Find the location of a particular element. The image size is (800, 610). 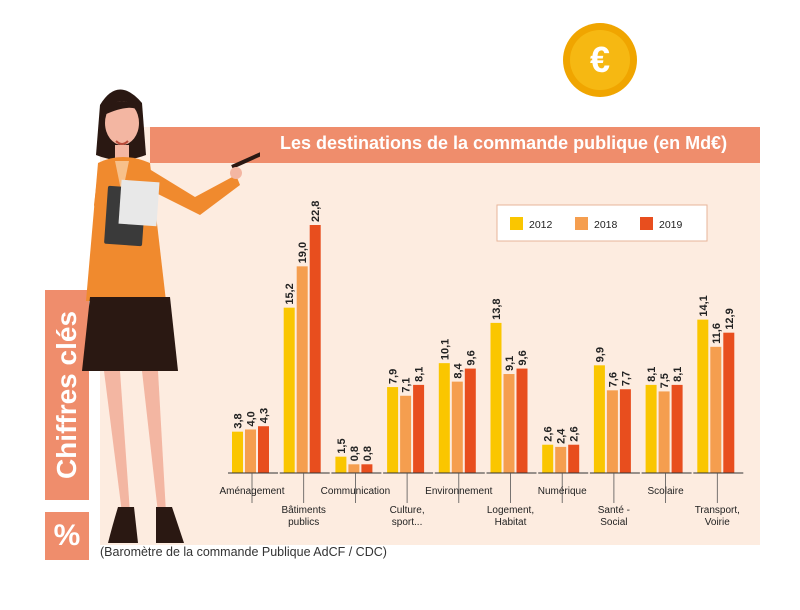

value-label: 4,3 is located at coordinates (265, 415).